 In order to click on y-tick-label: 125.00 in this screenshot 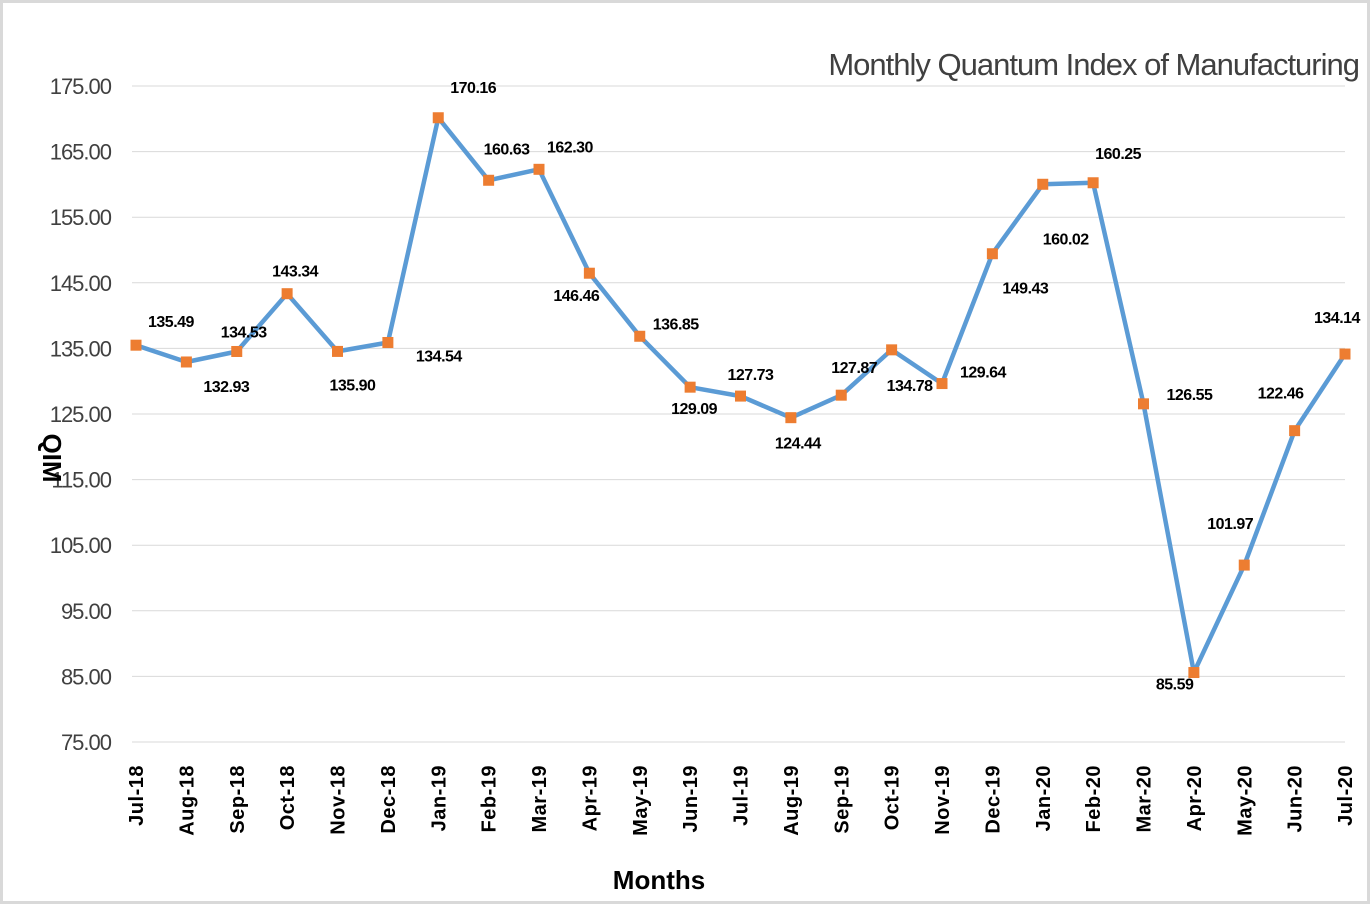, I will do `click(81, 414)`.